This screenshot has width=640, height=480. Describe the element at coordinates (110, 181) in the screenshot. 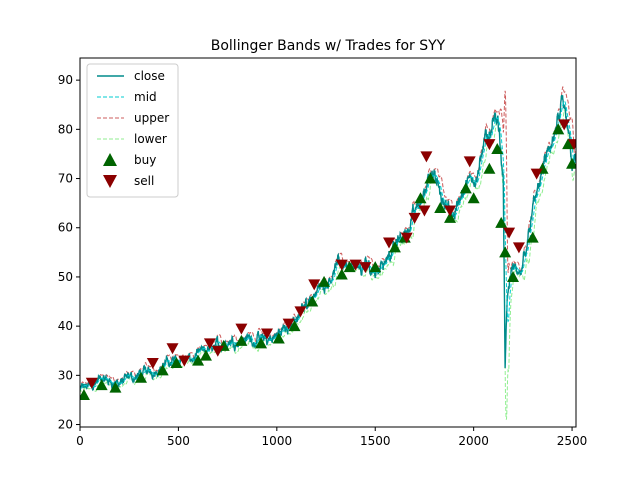

I see `legend-handle-sell` at that location.